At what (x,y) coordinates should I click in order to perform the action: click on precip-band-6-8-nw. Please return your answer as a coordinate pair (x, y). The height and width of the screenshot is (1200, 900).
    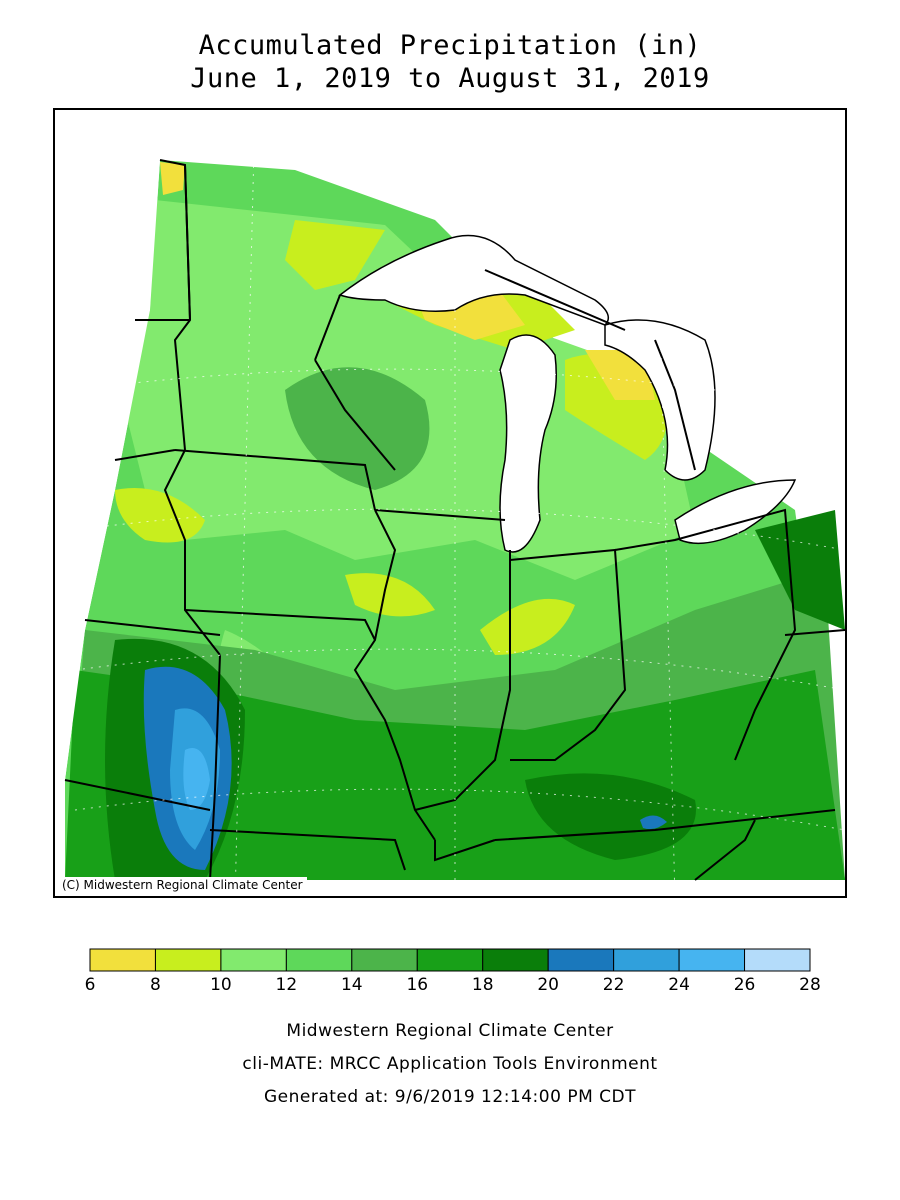
    Looking at the image, I should click on (172, 178).